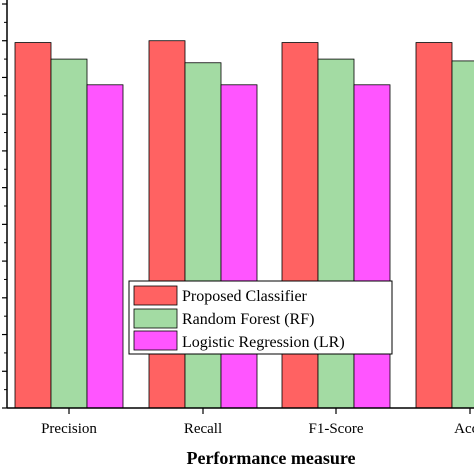  What do you see at coordinates (155, 318) in the screenshot?
I see `legend-swatch-rf` at bounding box center [155, 318].